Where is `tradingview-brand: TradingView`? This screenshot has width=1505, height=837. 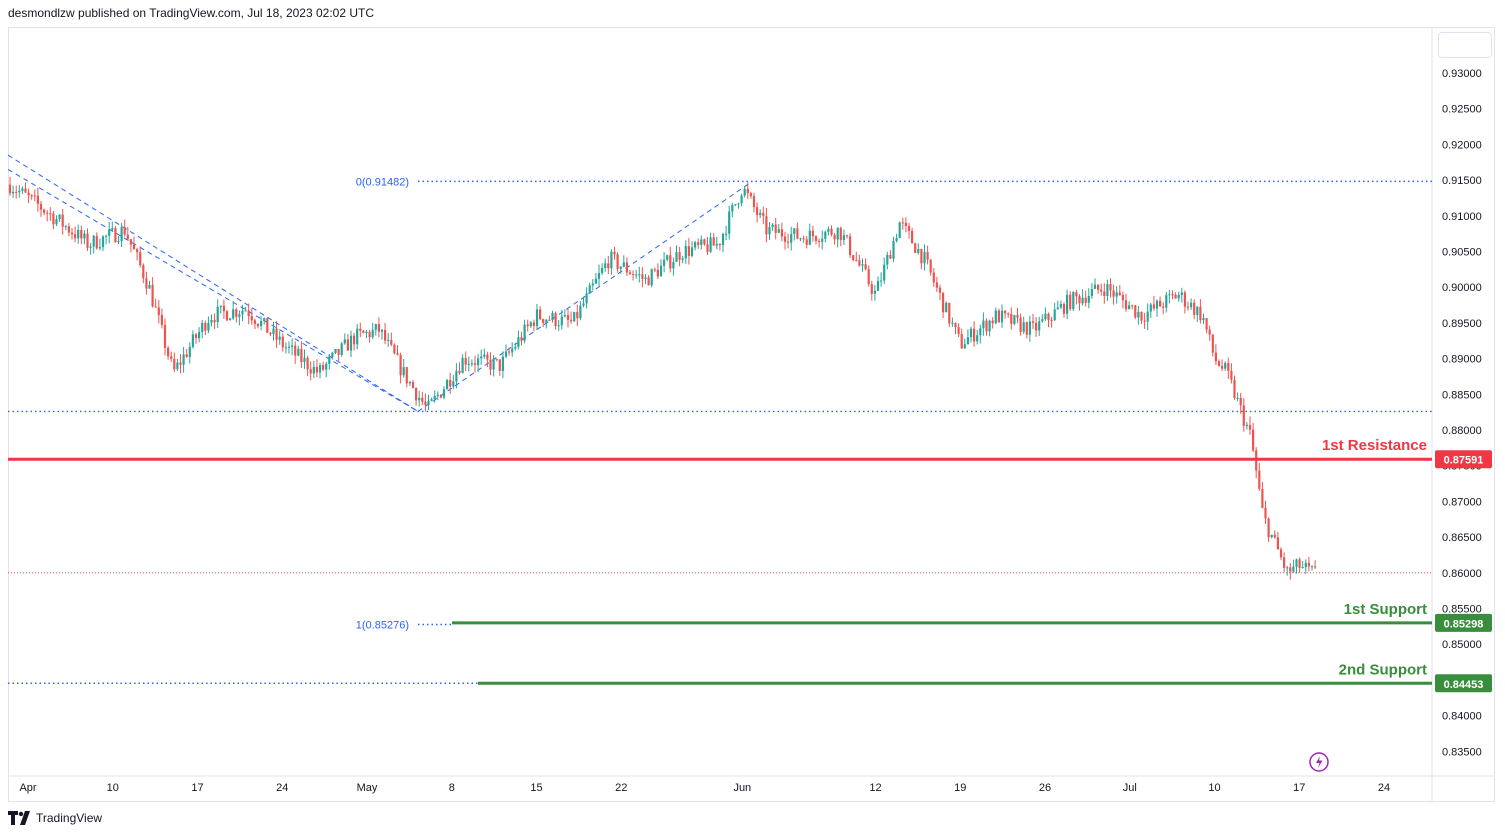 tradingview-brand: TradingView is located at coordinates (69, 818).